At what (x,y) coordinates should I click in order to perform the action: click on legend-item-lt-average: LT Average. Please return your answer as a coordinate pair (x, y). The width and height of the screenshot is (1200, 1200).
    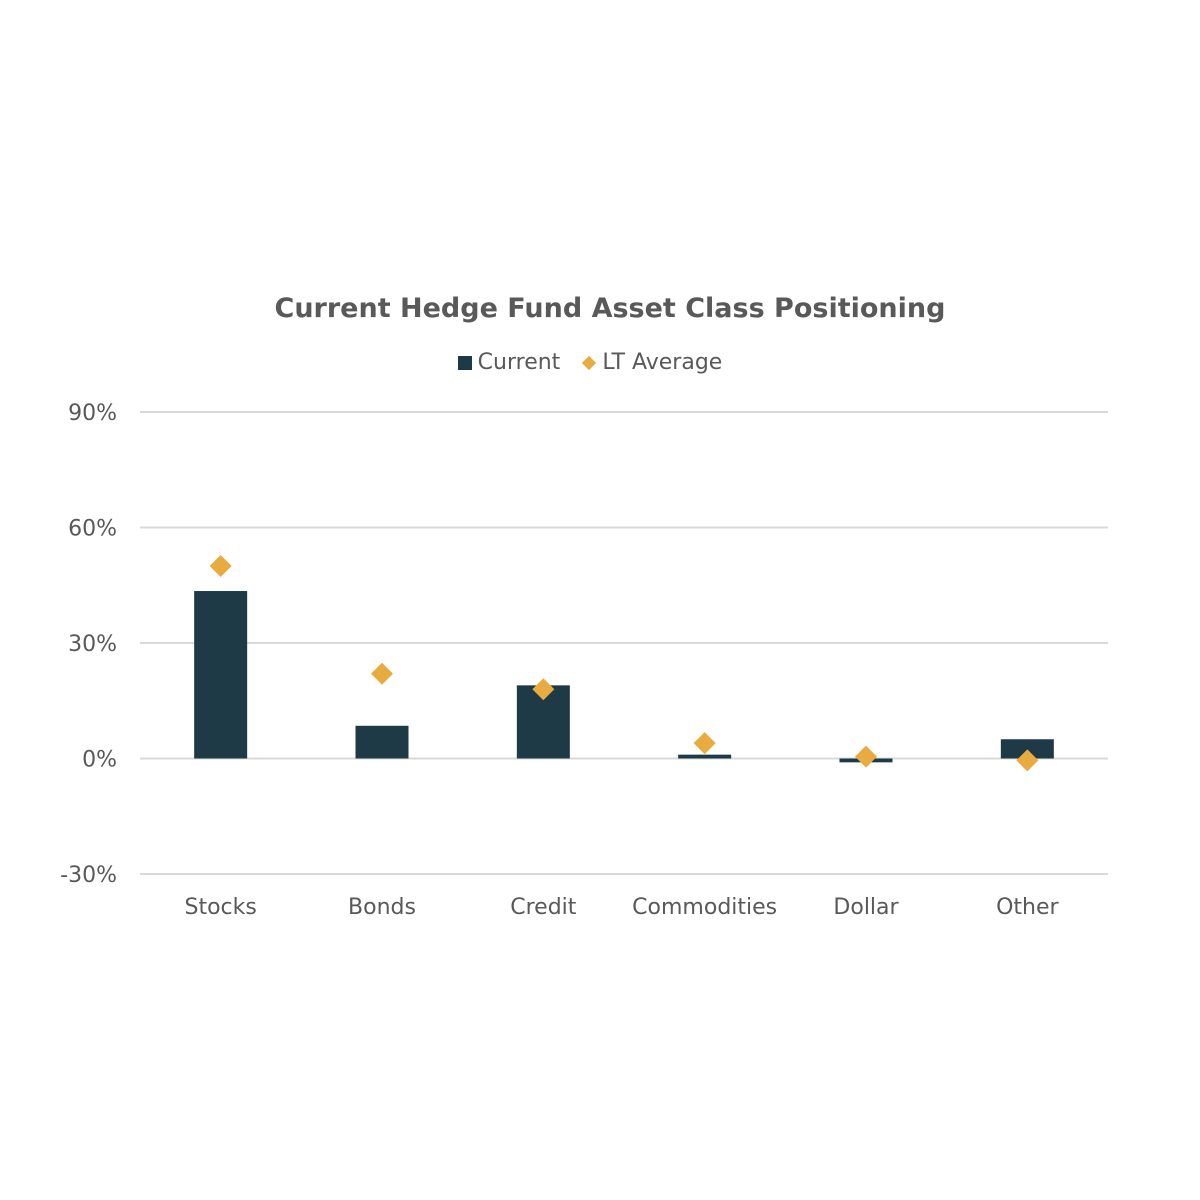
    Looking at the image, I should click on (652, 362).